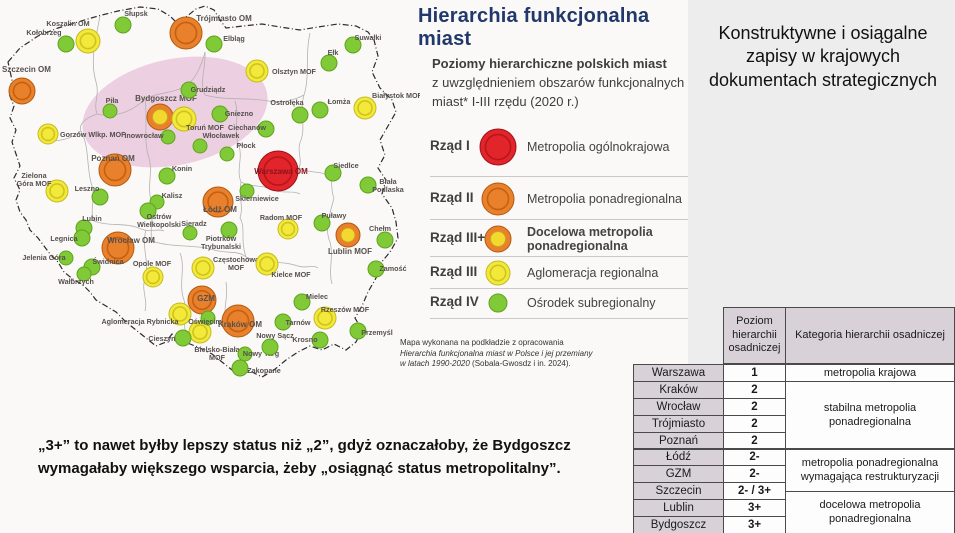  What do you see at coordinates (435, 363) in the screenshot?
I see `attribution-line3-italic: w latach 1990-2020` at bounding box center [435, 363].